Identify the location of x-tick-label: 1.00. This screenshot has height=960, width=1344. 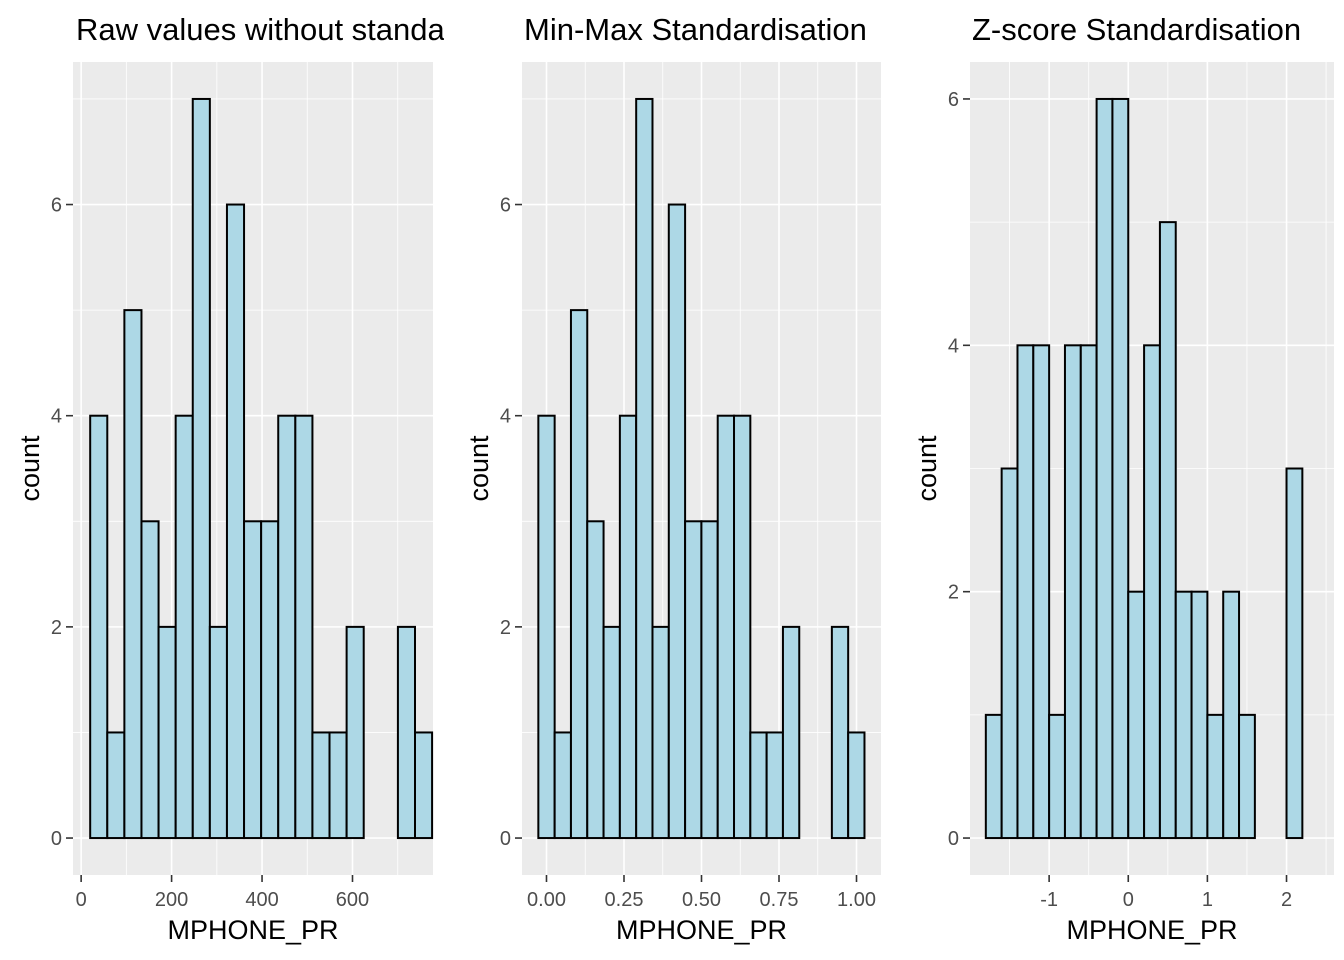
(856, 900).